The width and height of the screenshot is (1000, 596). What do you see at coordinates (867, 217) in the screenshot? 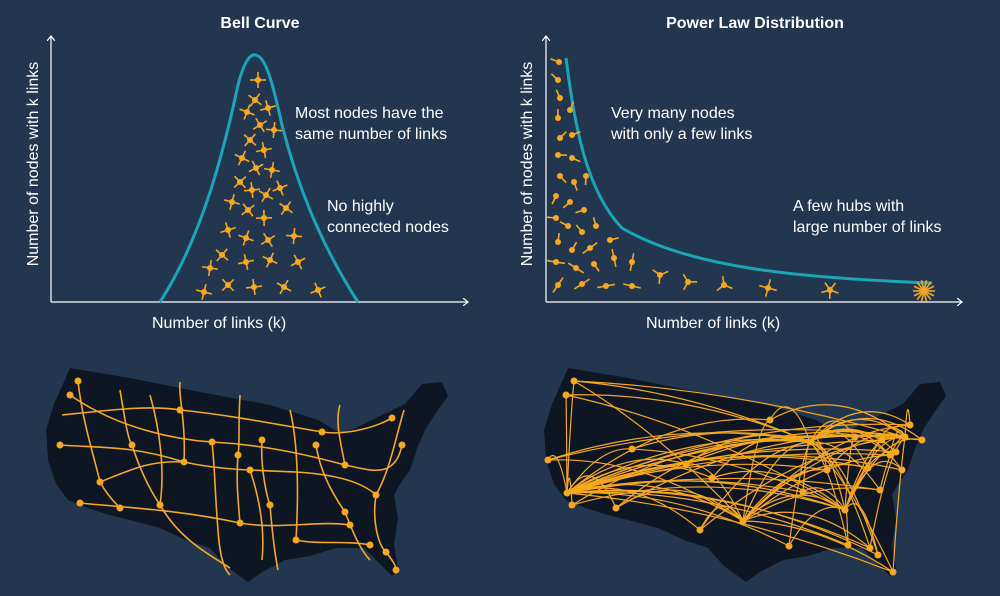
I see `power-note-hubs: A few hubs with large number of links` at bounding box center [867, 217].